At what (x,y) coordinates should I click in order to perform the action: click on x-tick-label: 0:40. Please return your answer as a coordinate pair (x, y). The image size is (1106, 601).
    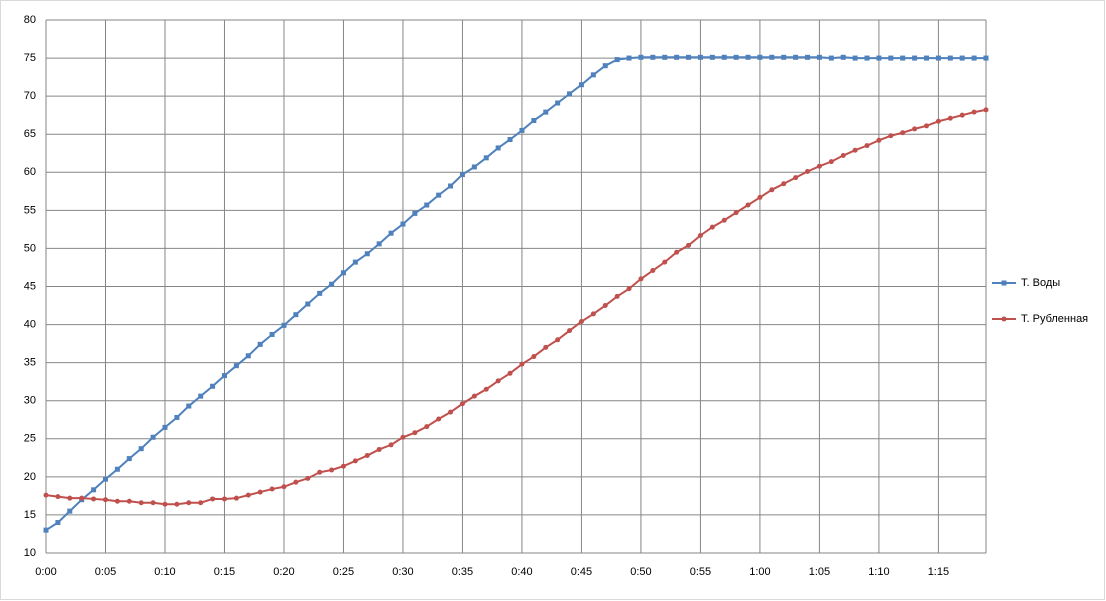
    Looking at the image, I should click on (521, 572).